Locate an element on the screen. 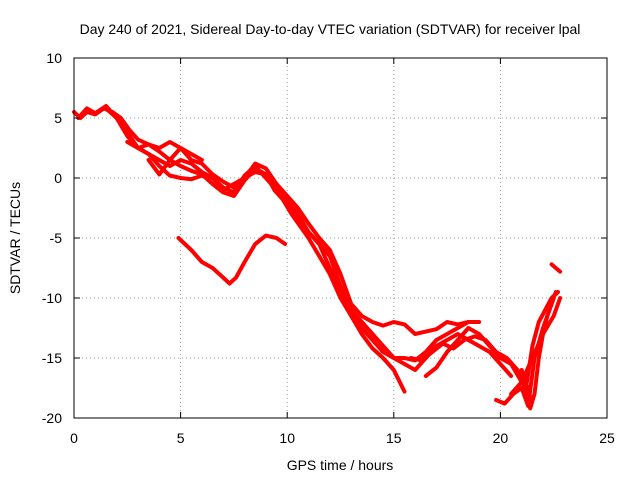 The height and width of the screenshot is (480, 640). x-tick-label: 15 is located at coordinates (394, 438).